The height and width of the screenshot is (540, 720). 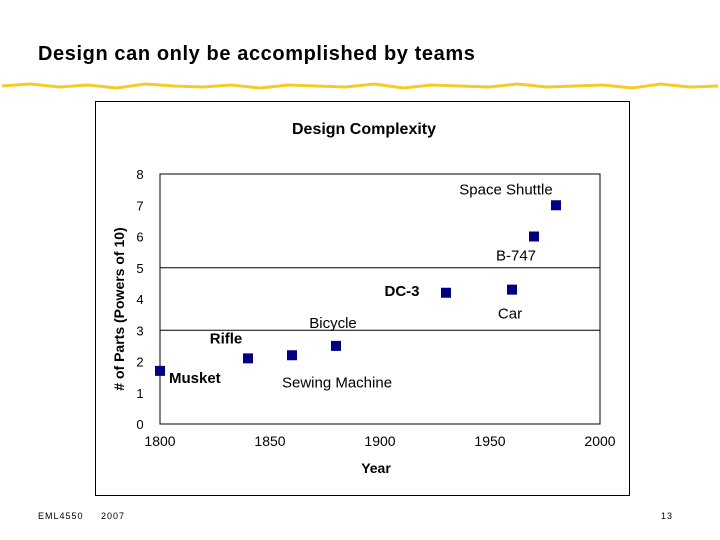 I want to click on data-point-car, so click(x=512, y=289).